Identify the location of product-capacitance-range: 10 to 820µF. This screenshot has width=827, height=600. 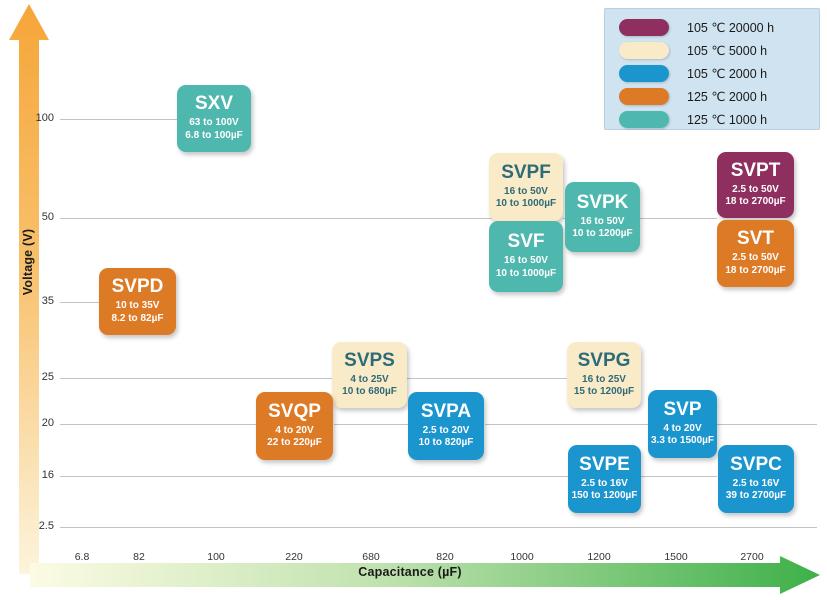
(446, 443).